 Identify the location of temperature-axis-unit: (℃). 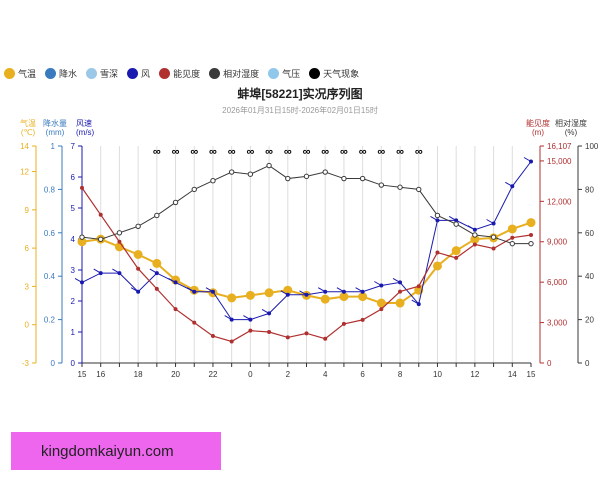
(28, 132).